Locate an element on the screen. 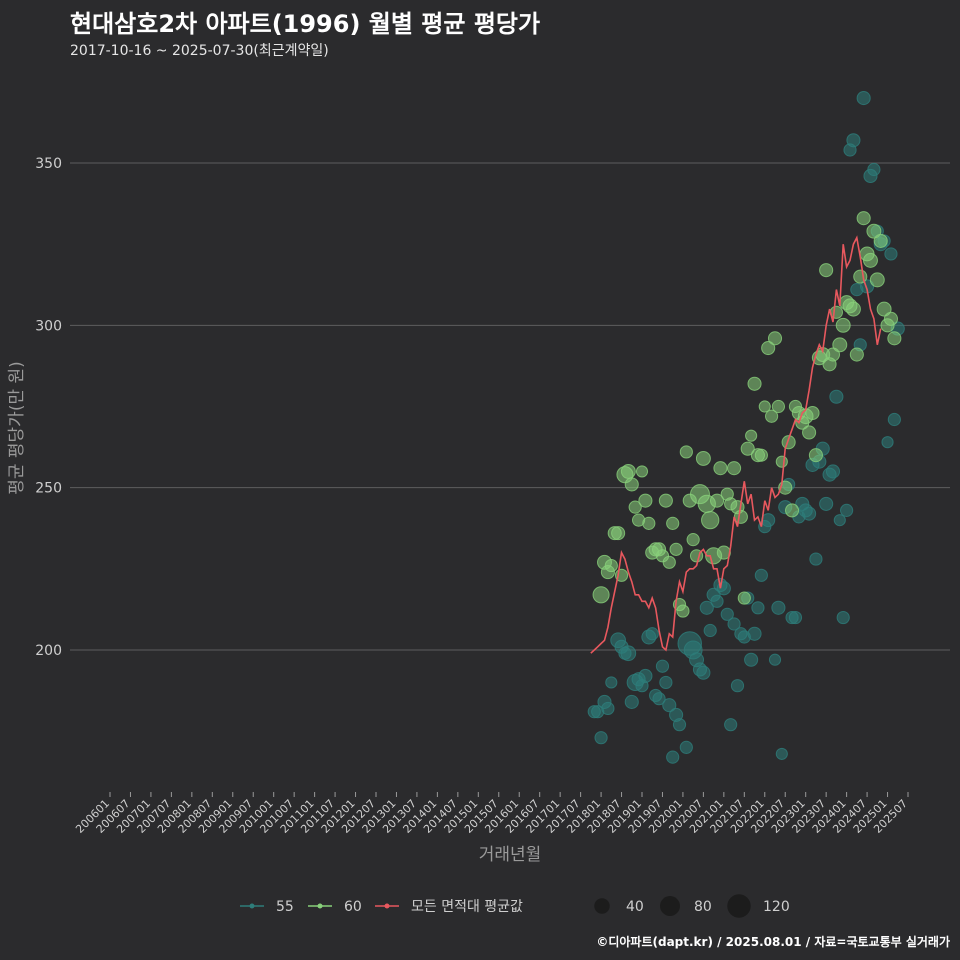  legend-size-label-40: 40 is located at coordinates (635, 907).